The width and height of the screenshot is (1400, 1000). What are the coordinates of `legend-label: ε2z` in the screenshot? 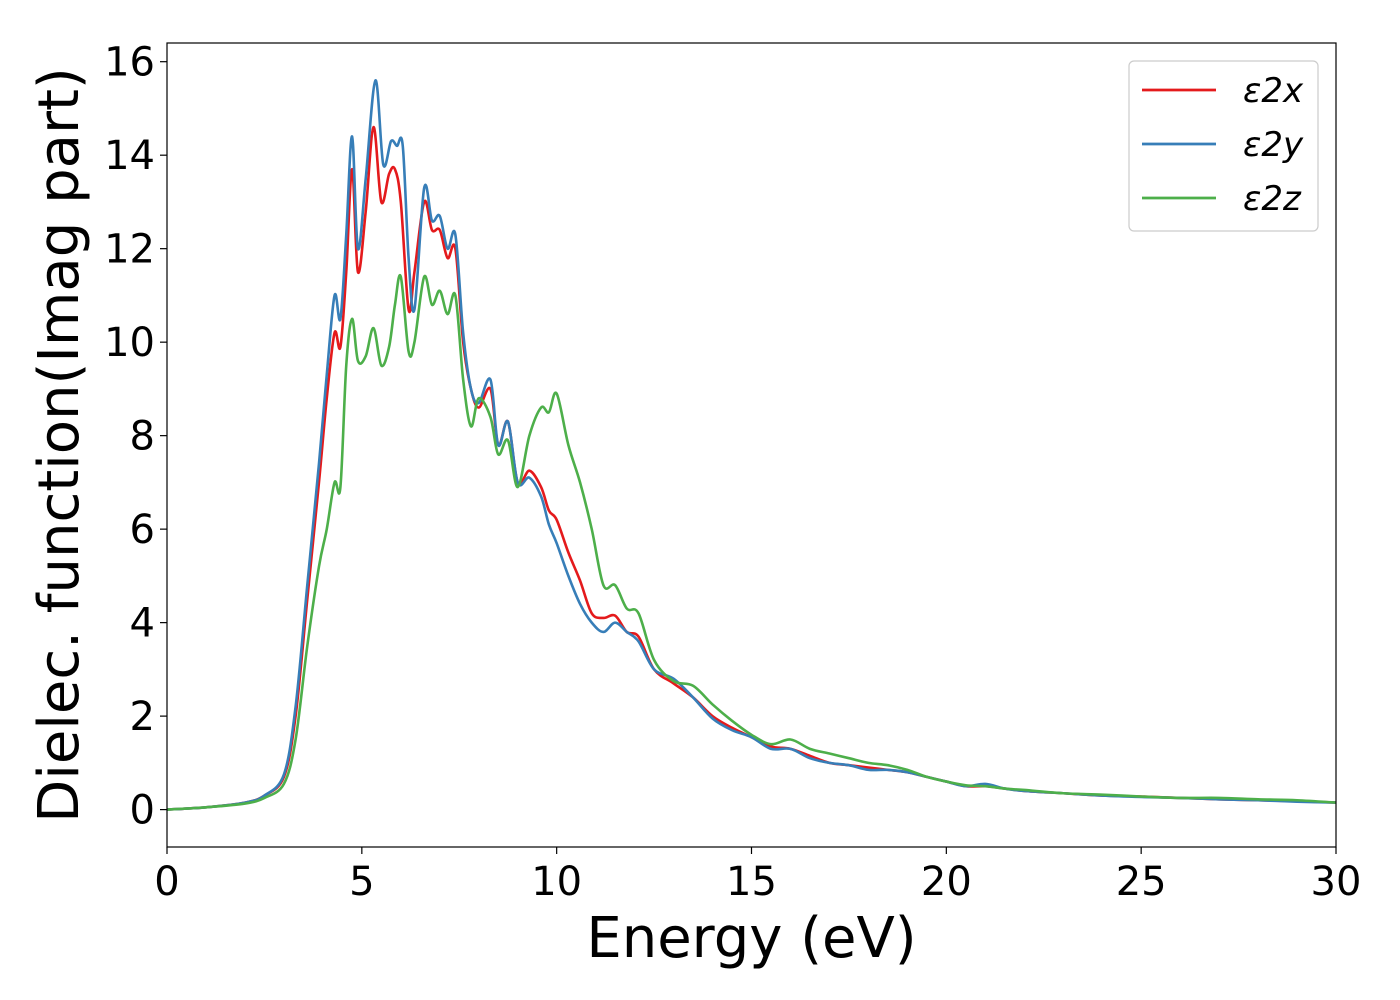 It's located at (1272, 199).